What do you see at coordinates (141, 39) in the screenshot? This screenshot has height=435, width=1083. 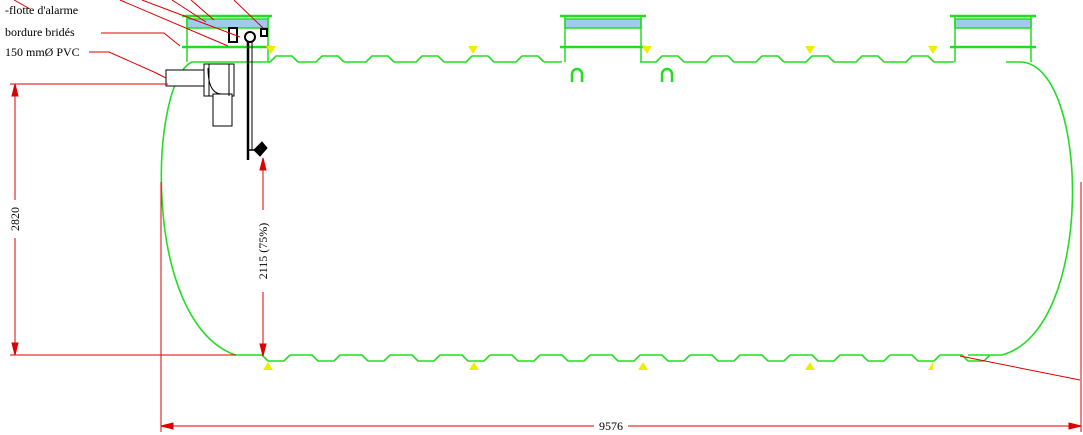 I see `leader-flanged-border` at bounding box center [141, 39].